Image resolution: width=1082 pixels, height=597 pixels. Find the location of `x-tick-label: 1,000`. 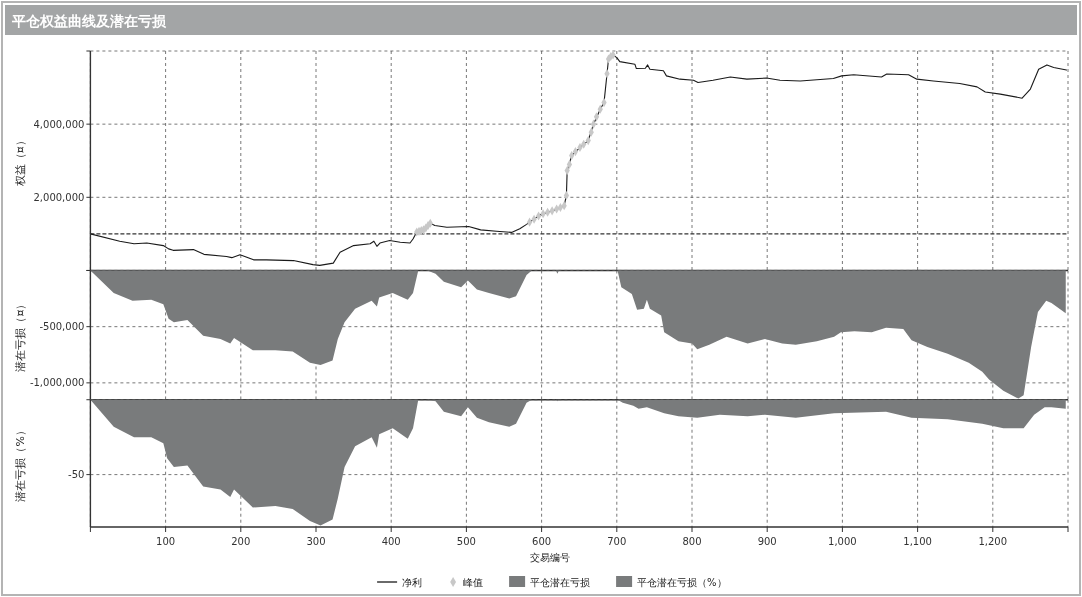

x-tick-label: 1,000 is located at coordinates (842, 541).